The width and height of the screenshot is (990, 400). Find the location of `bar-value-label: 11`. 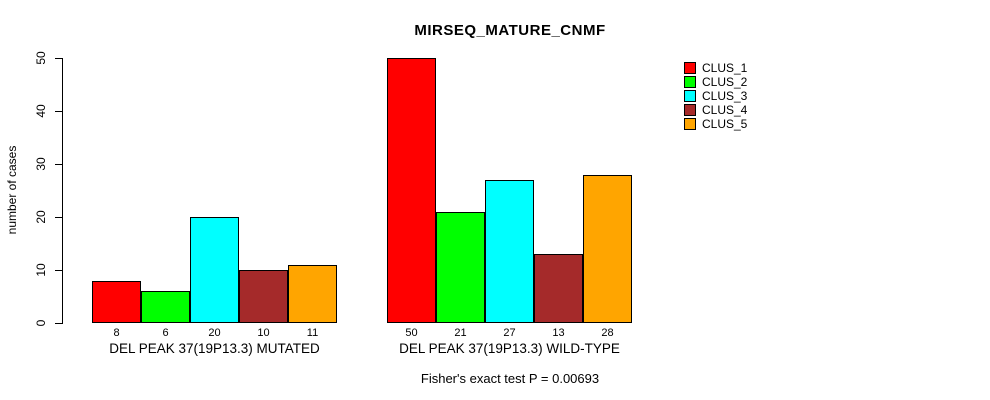

bar-value-label: 11 is located at coordinates (312, 333).